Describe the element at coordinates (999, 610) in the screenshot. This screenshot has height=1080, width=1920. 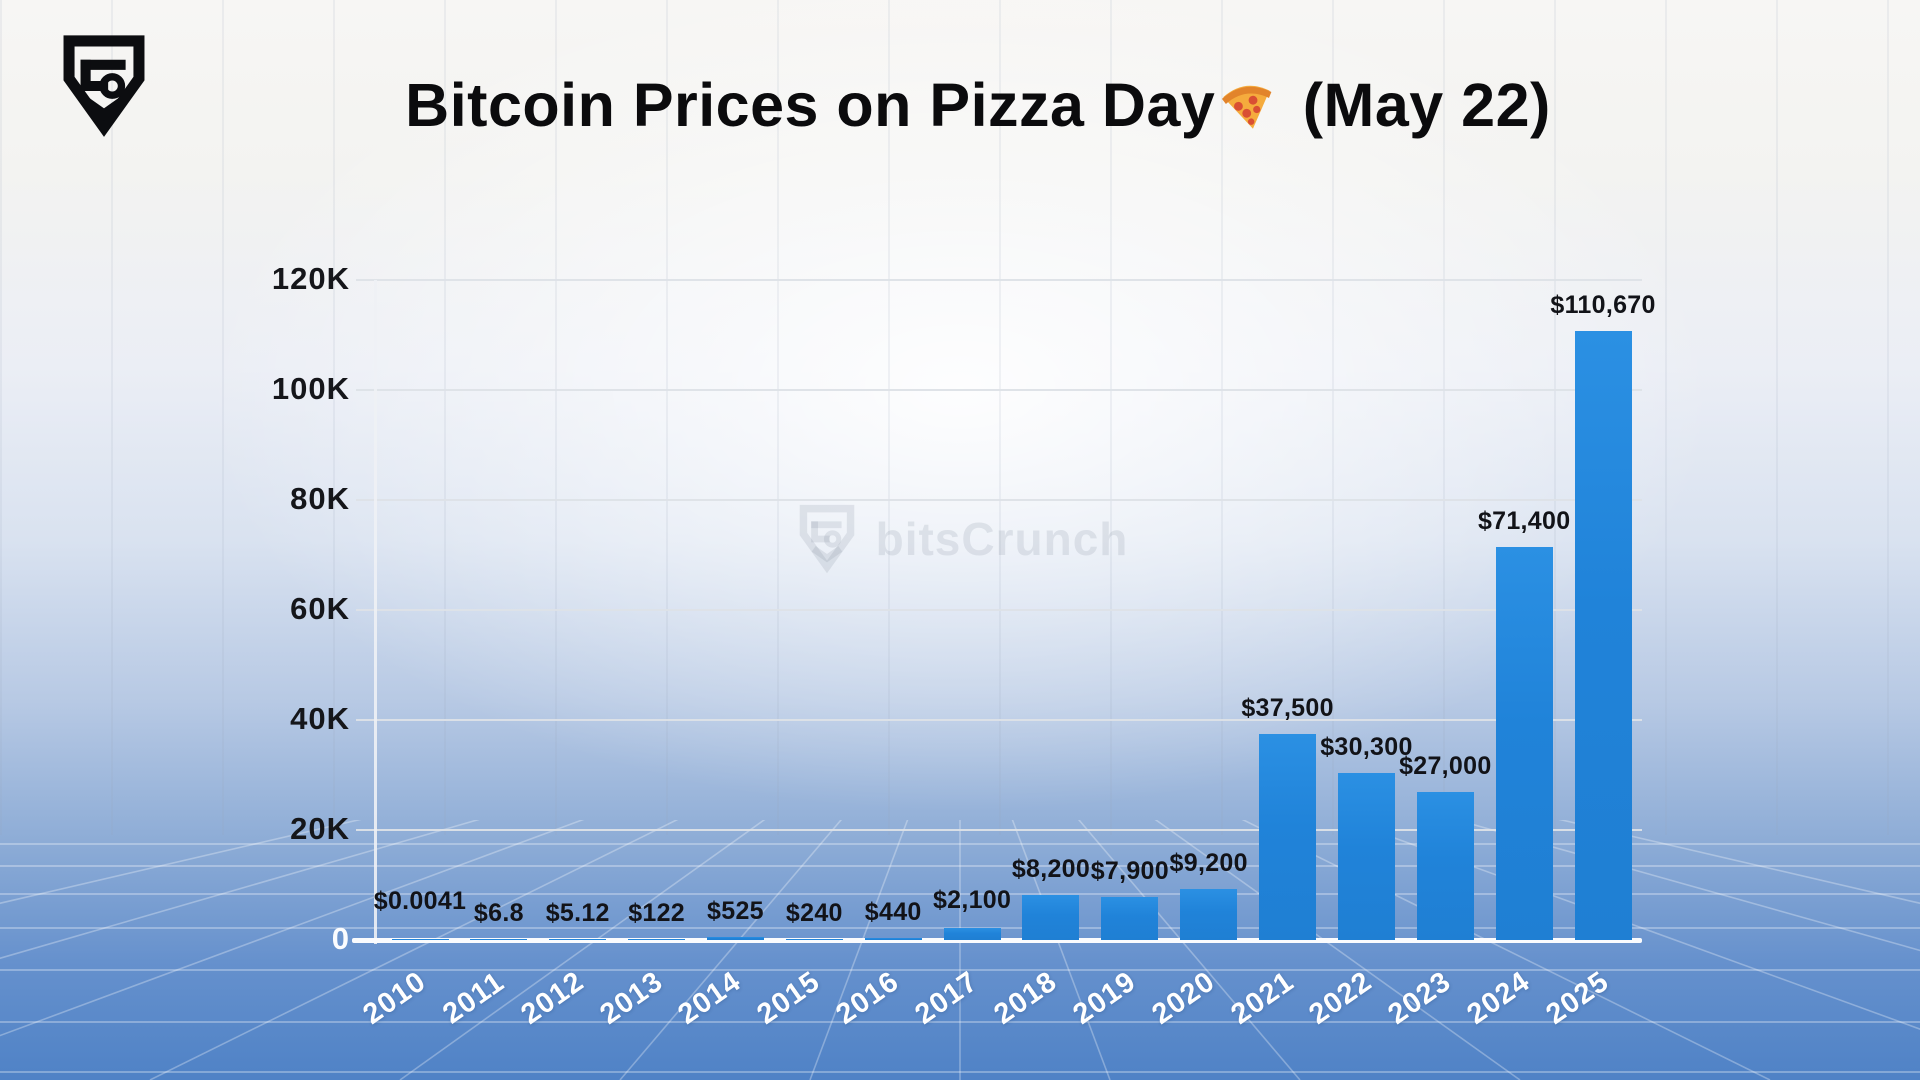
I see `gridline-60K` at that location.